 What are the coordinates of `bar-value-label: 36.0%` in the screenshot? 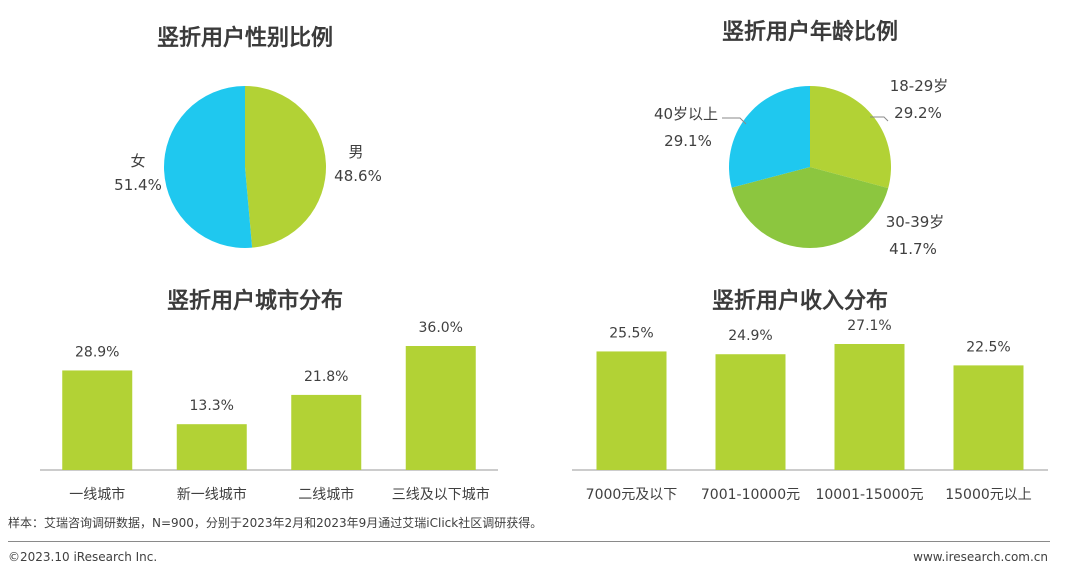 It's located at (441, 328).